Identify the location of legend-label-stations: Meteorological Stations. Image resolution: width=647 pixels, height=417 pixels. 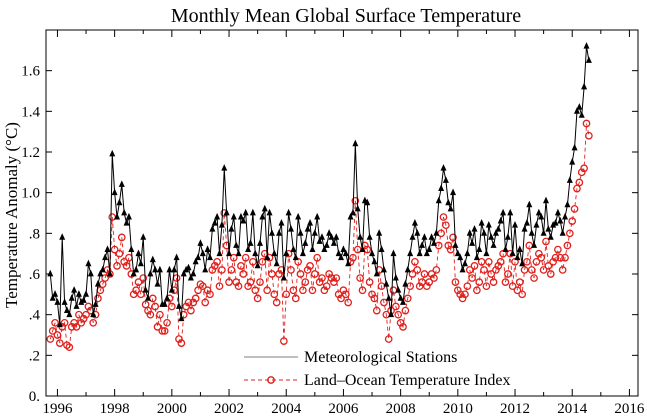
(380, 357).